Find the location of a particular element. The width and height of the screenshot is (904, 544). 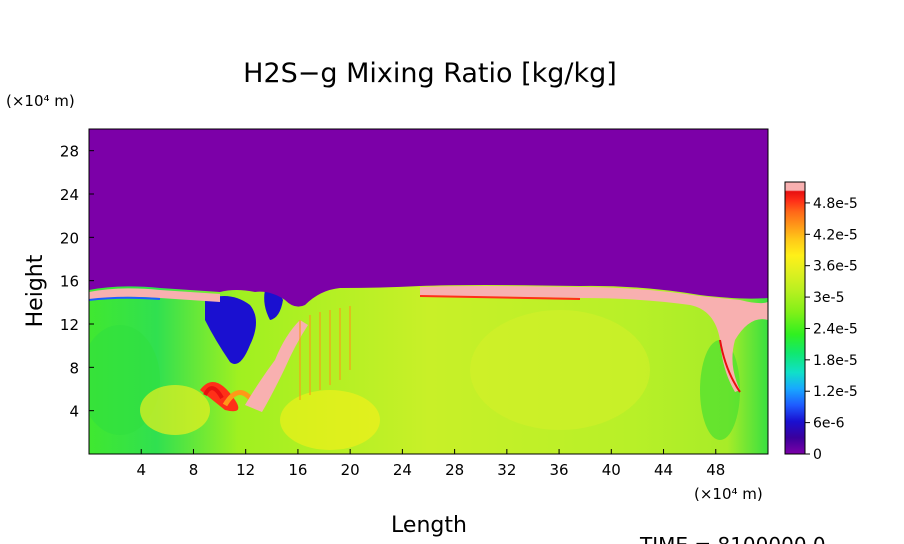

colorbar is located at coordinates (795, 318).